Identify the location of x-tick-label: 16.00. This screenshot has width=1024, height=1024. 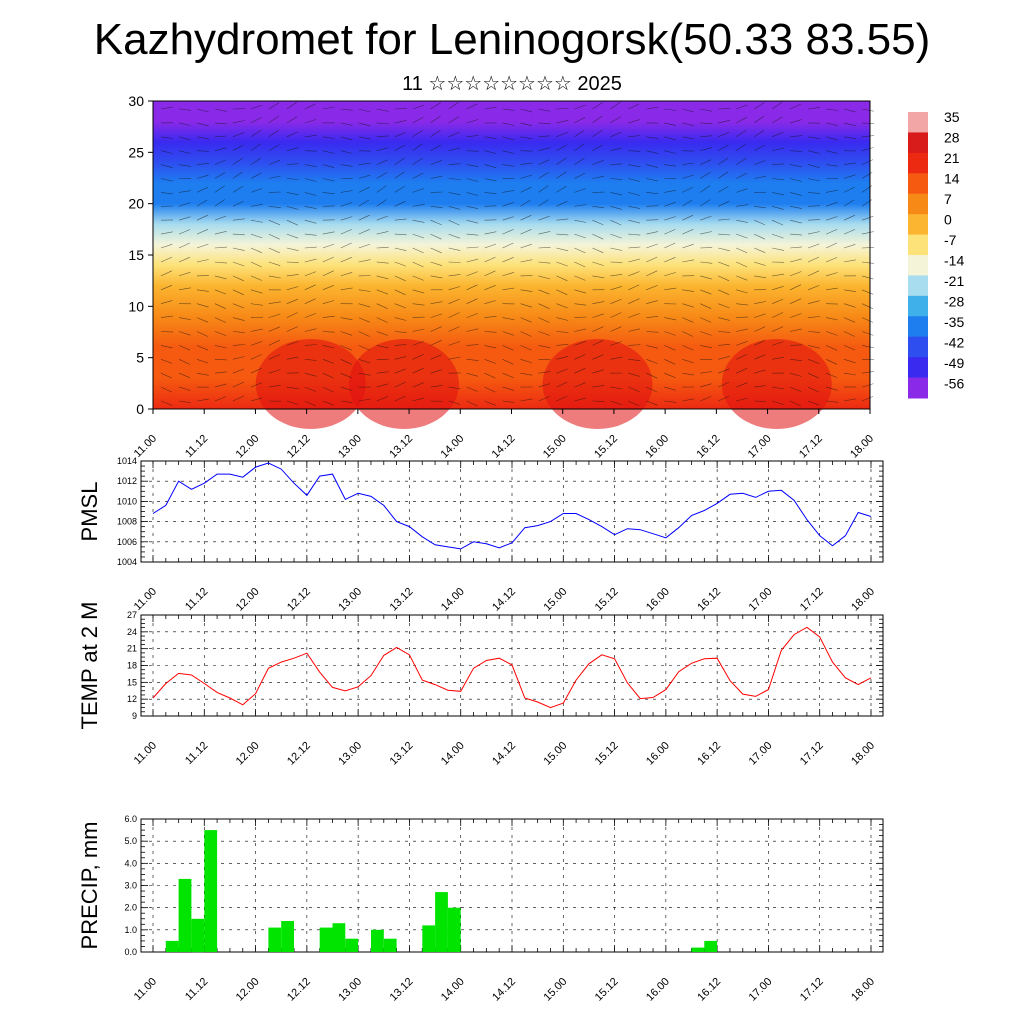
(658, 754).